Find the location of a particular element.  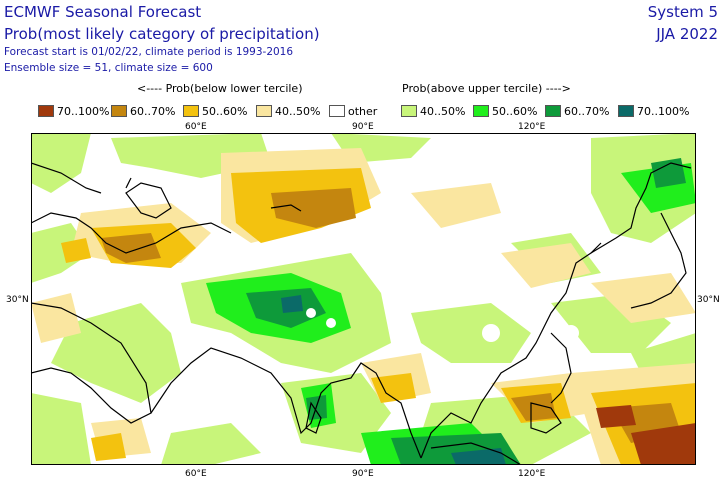

legend-item-below-70-100: 70..100% is located at coordinates (73, 111).